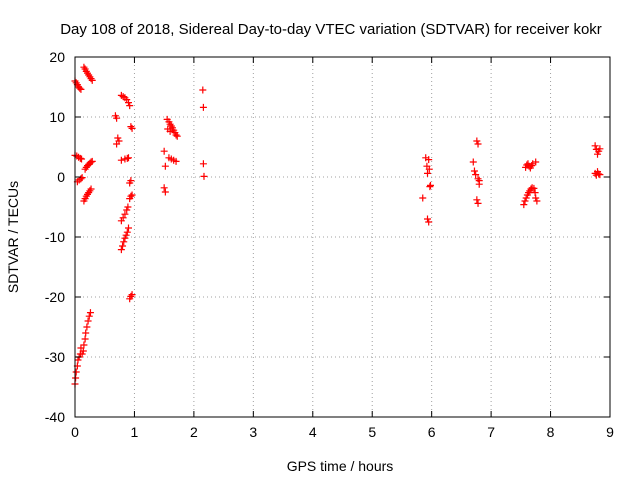  What do you see at coordinates (491, 432) in the screenshot?
I see `x-tick-label: 7` at bounding box center [491, 432].